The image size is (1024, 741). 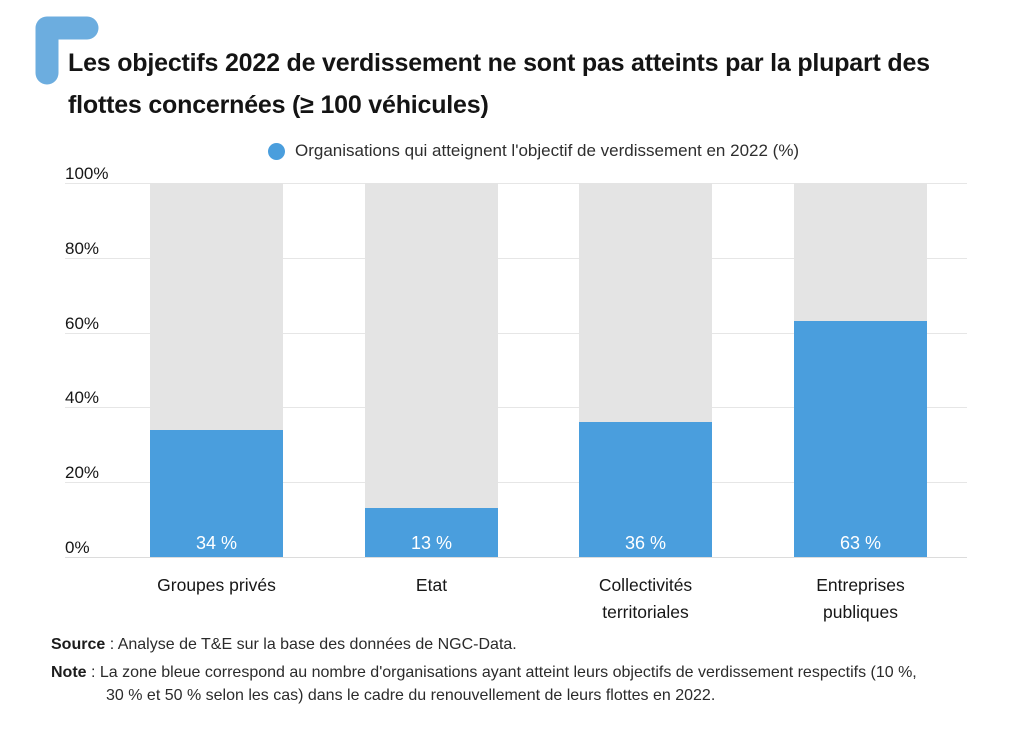 I want to click on bar-track, so click(x=431, y=370).